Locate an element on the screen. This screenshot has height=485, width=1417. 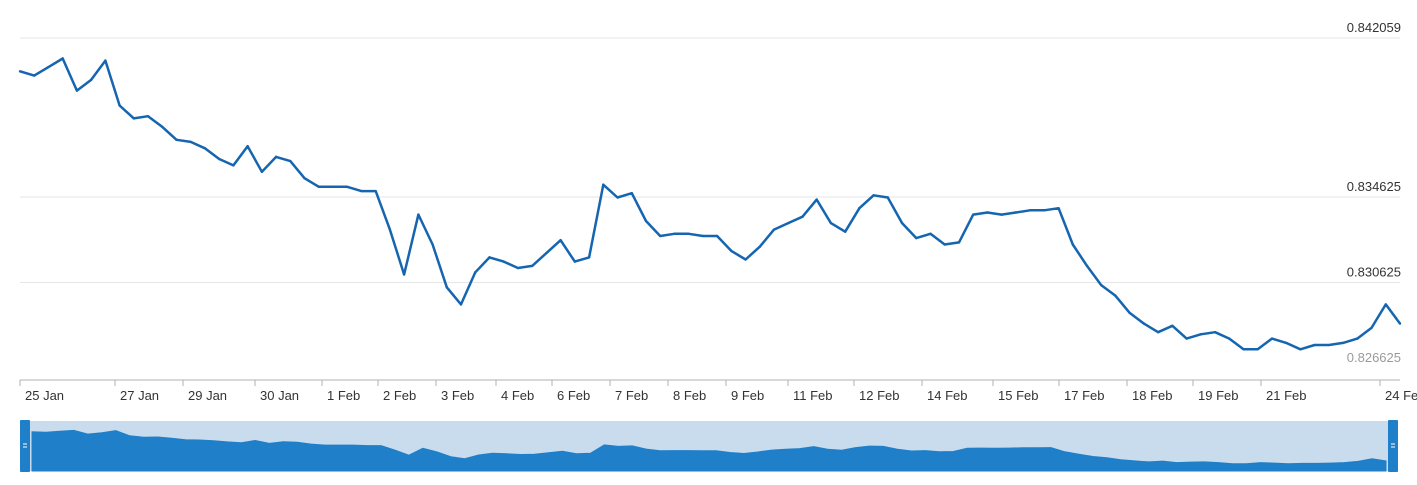
x-tick-label: 8 Feb is located at coordinates (689, 395).